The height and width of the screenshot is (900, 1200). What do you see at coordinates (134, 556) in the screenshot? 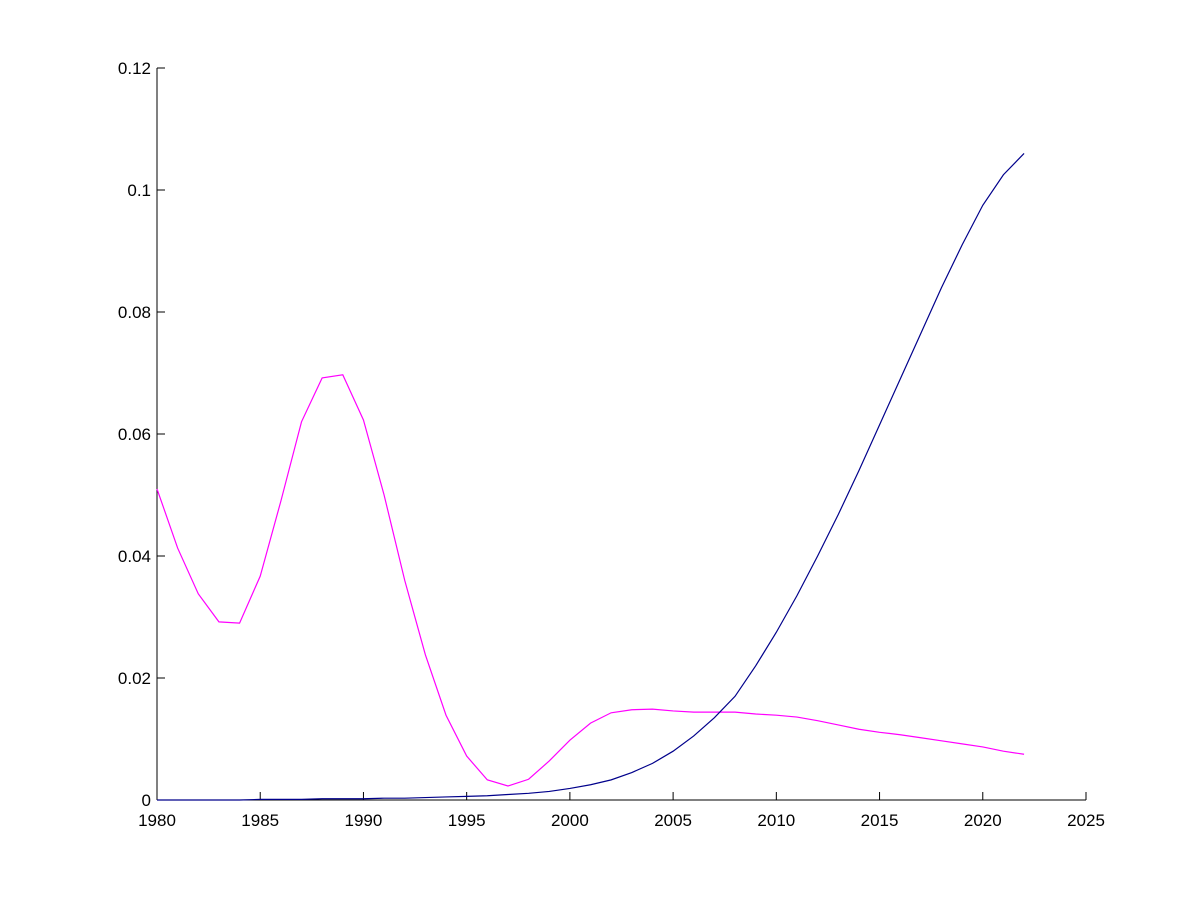
I see `y-tick-label: 0.04` at bounding box center [134, 556].